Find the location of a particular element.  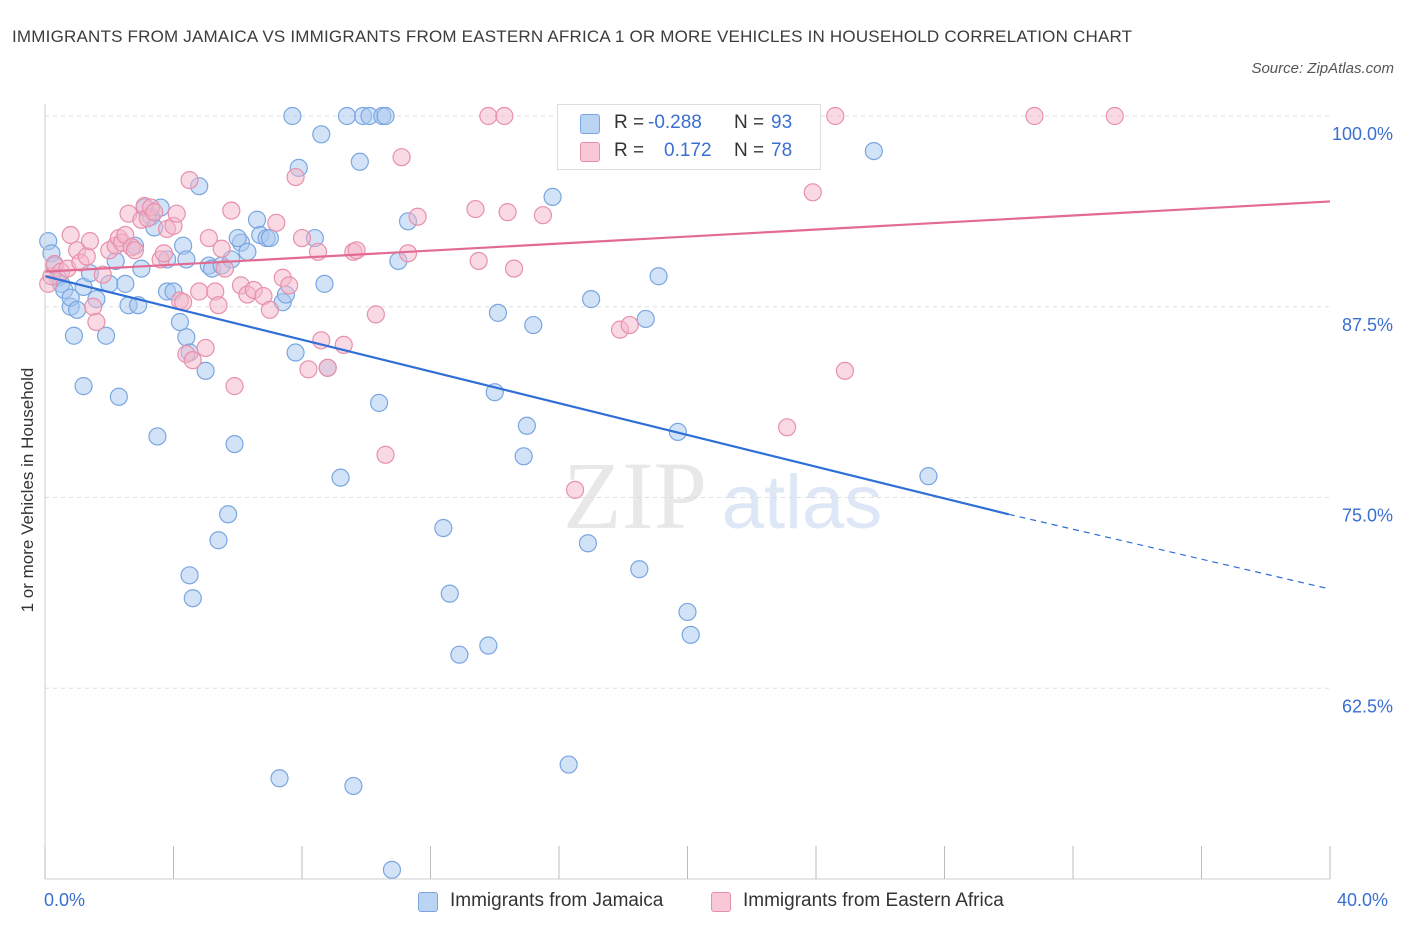

stats-legend: R = -0.288 N = 93 R = 0.172 N = 78 is located at coordinates (689, 137).